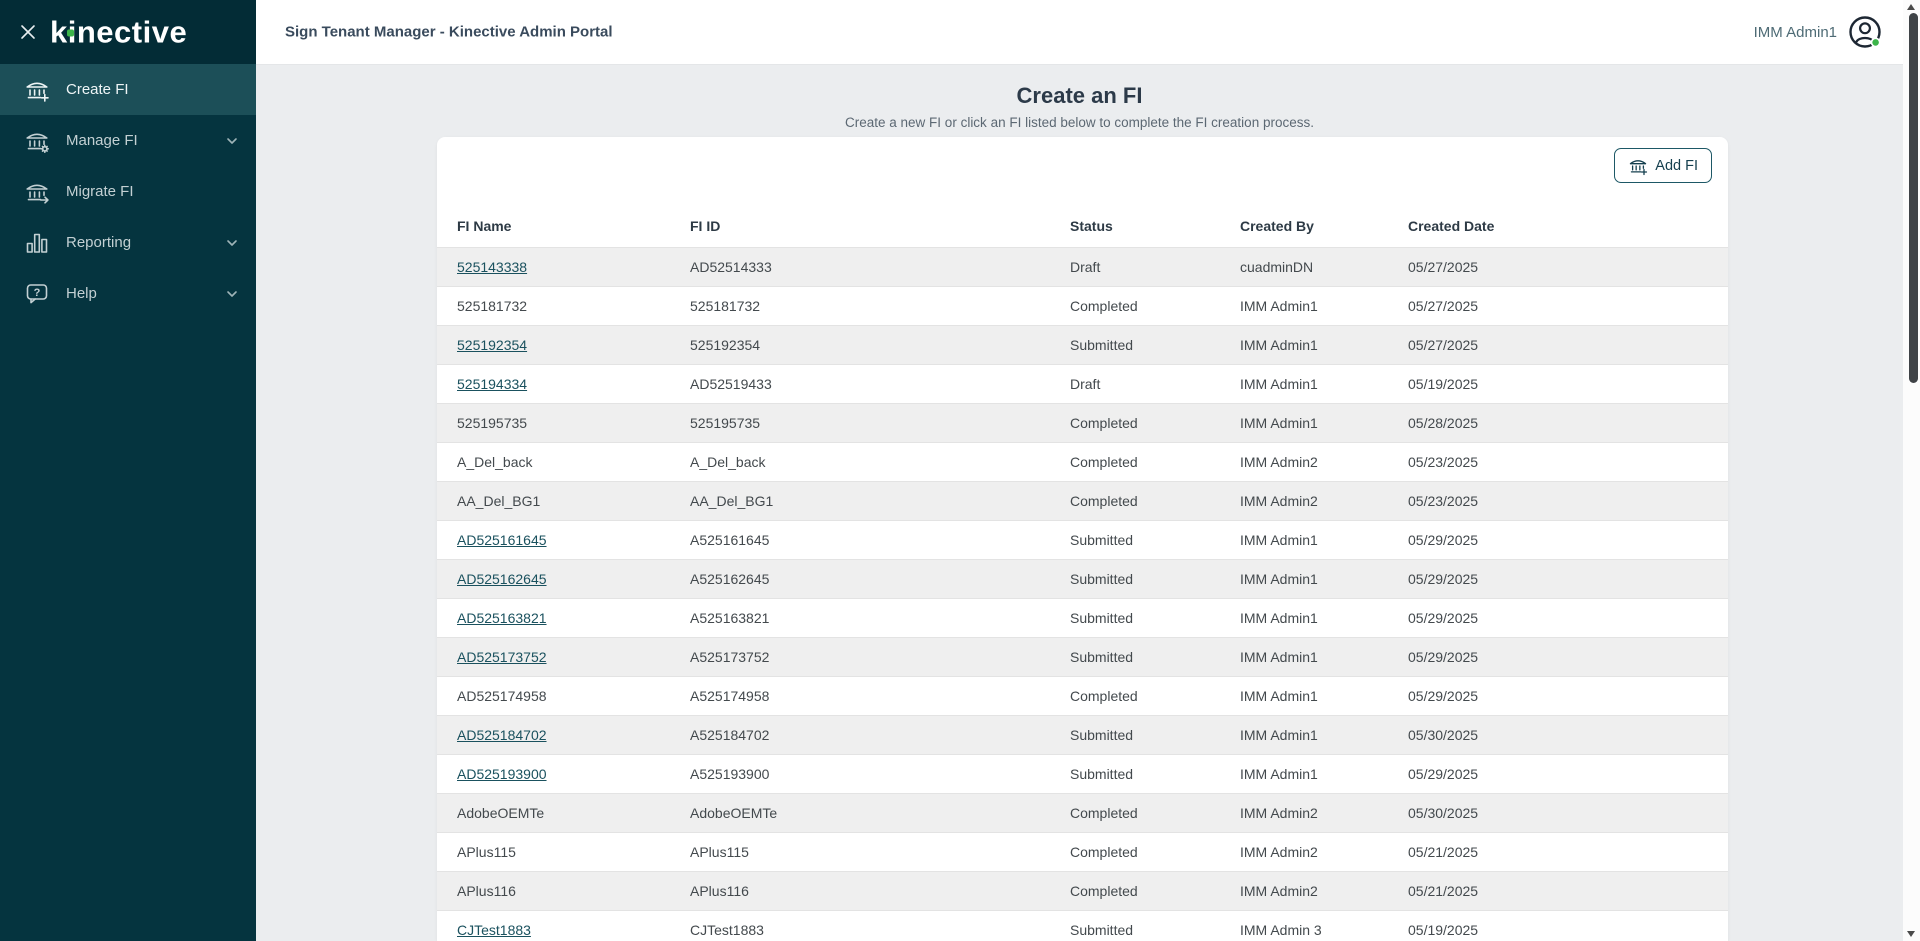 This screenshot has width=1920, height=941. I want to click on sidebar-item-migrate-fi: Migrate FI, so click(128, 191).